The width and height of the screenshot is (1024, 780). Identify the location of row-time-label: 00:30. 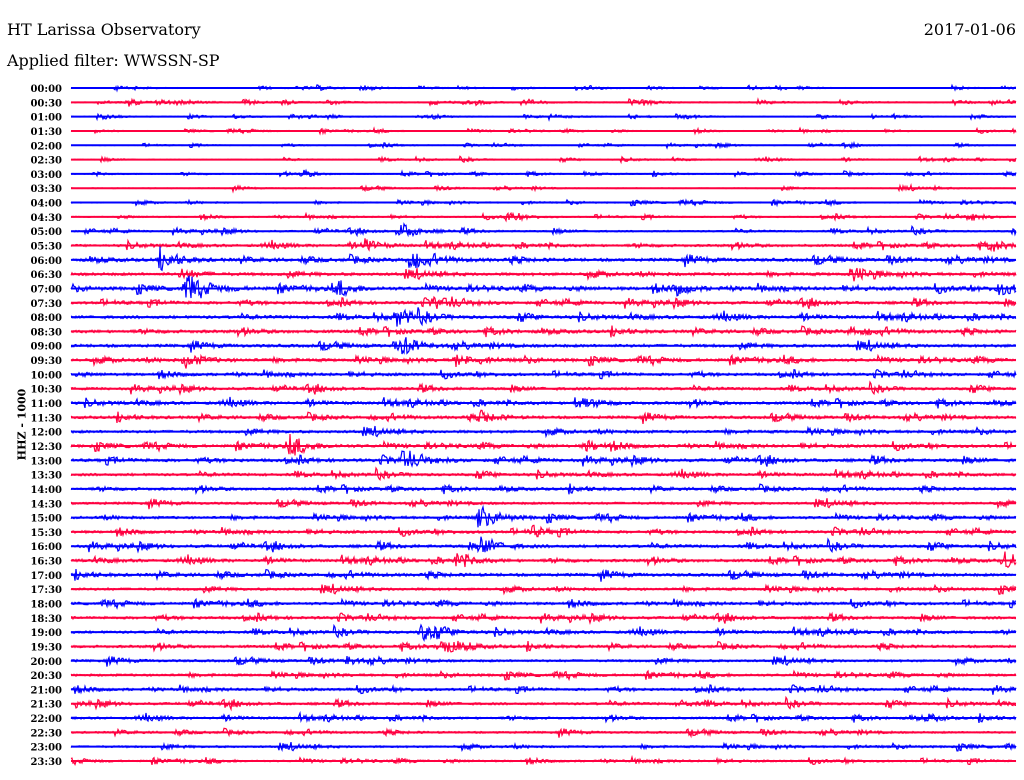
(46, 103).